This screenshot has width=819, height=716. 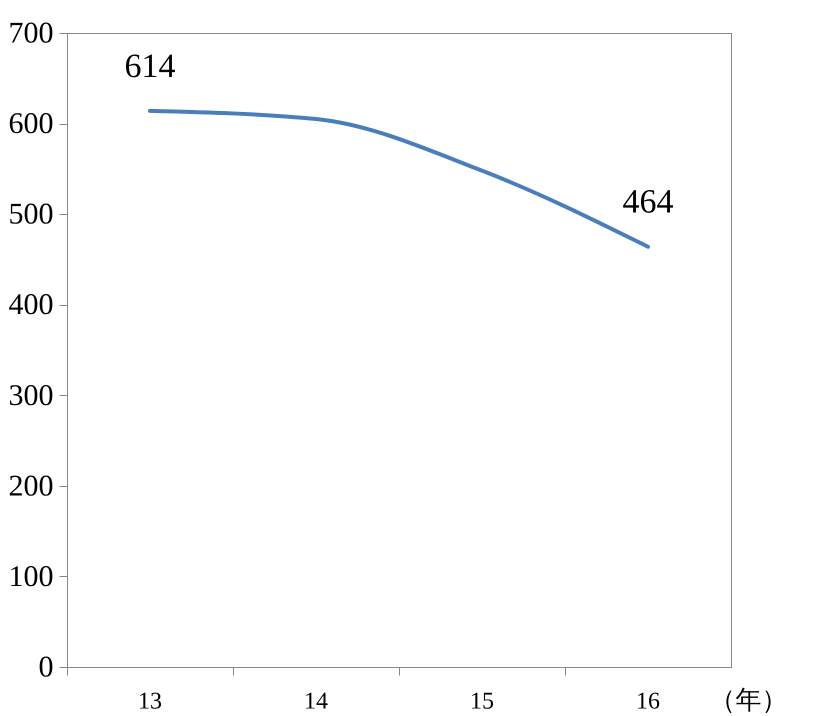 What do you see at coordinates (31, 485) in the screenshot?
I see `y-tick-label: 200` at bounding box center [31, 485].